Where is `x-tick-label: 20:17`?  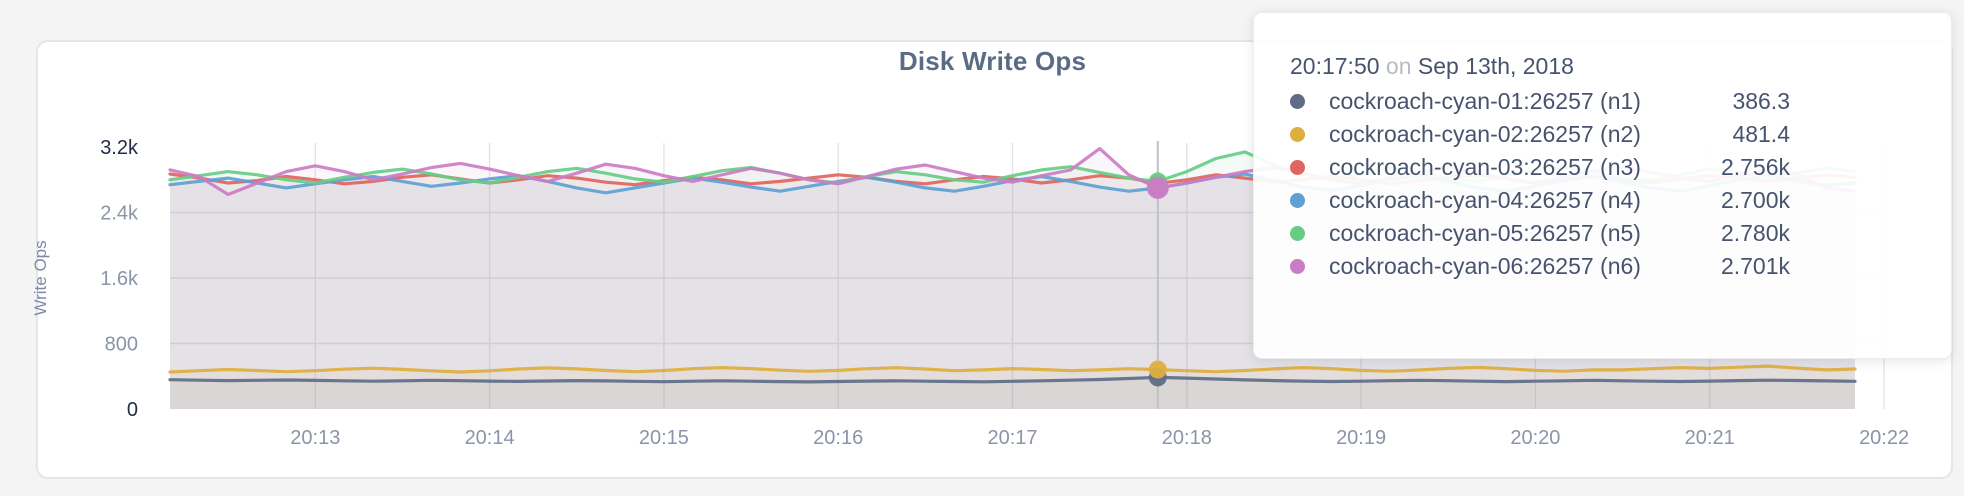
x-tick-label: 20:17 is located at coordinates (1012, 438).